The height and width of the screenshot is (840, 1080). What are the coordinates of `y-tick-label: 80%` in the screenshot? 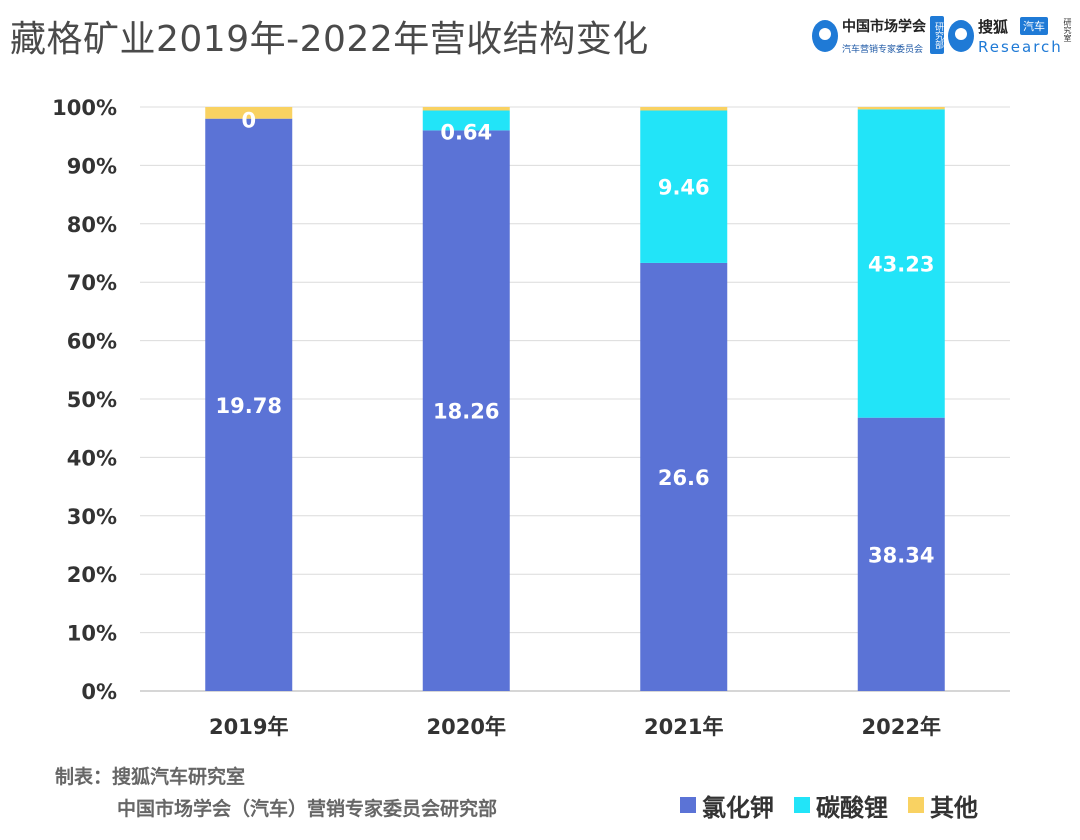 It's located at (92, 225).